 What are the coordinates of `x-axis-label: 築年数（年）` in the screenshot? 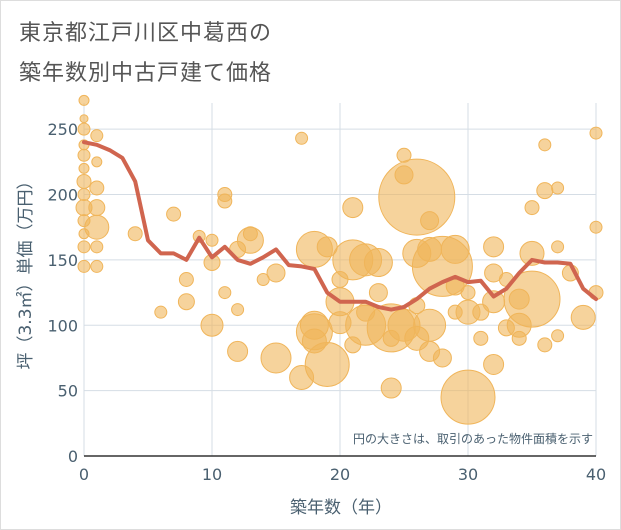 It's located at (341, 508).